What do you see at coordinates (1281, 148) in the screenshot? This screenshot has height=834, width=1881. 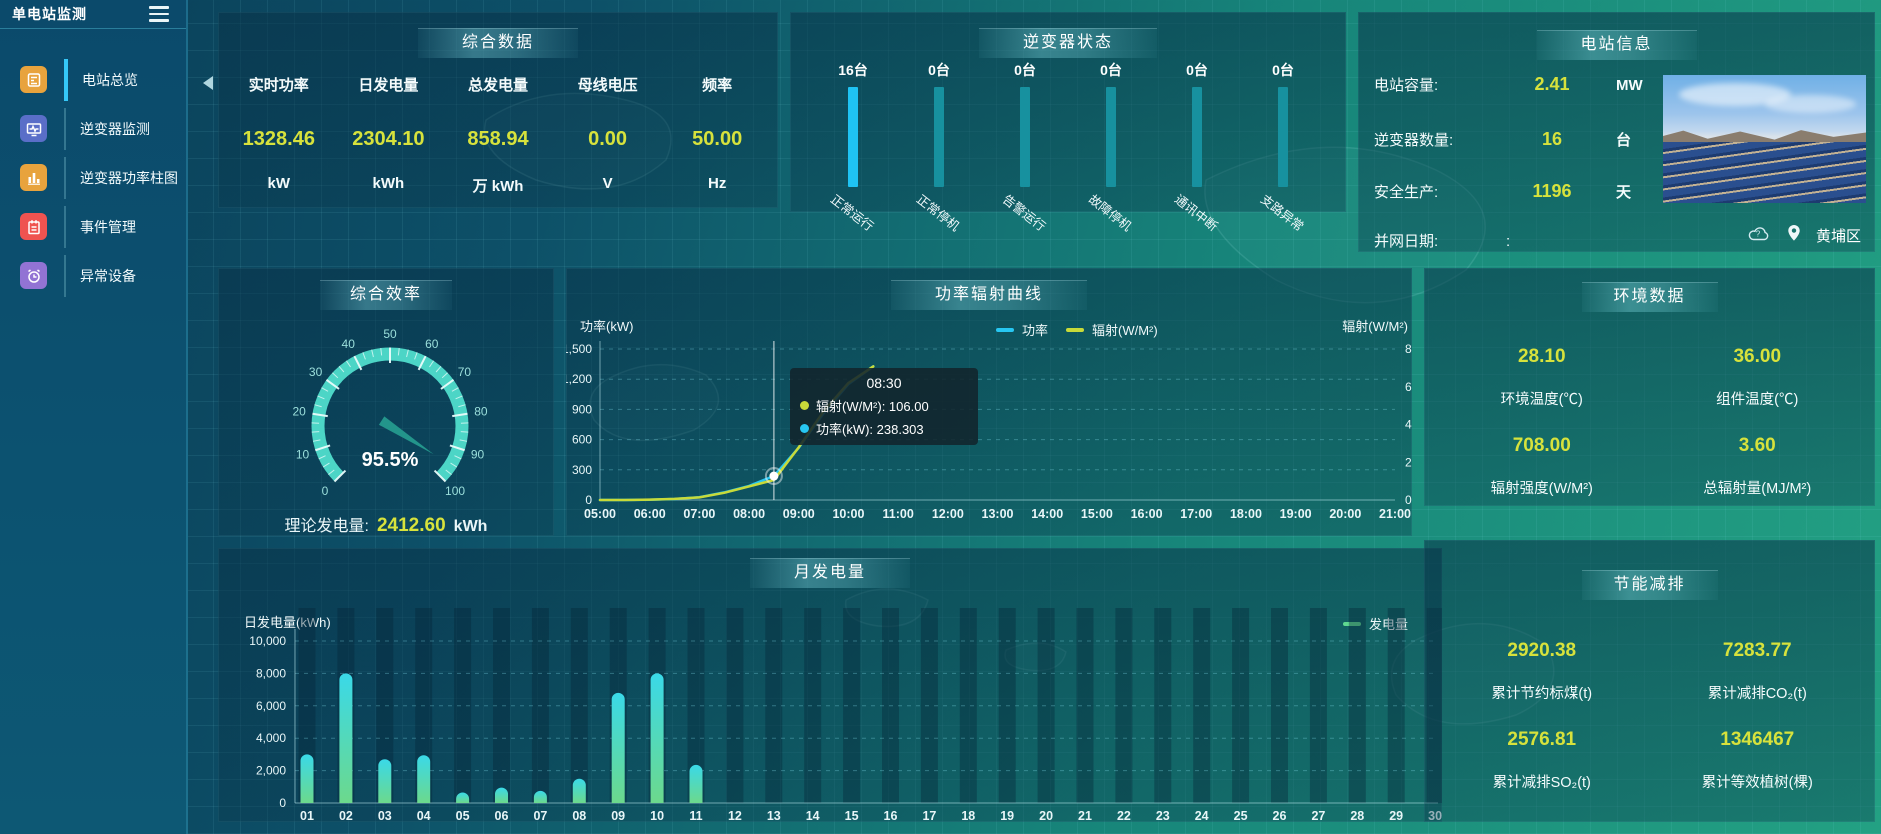 I see `inverter-status-branch-abnormal: 0台 支路异常` at bounding box center [1281, 148].